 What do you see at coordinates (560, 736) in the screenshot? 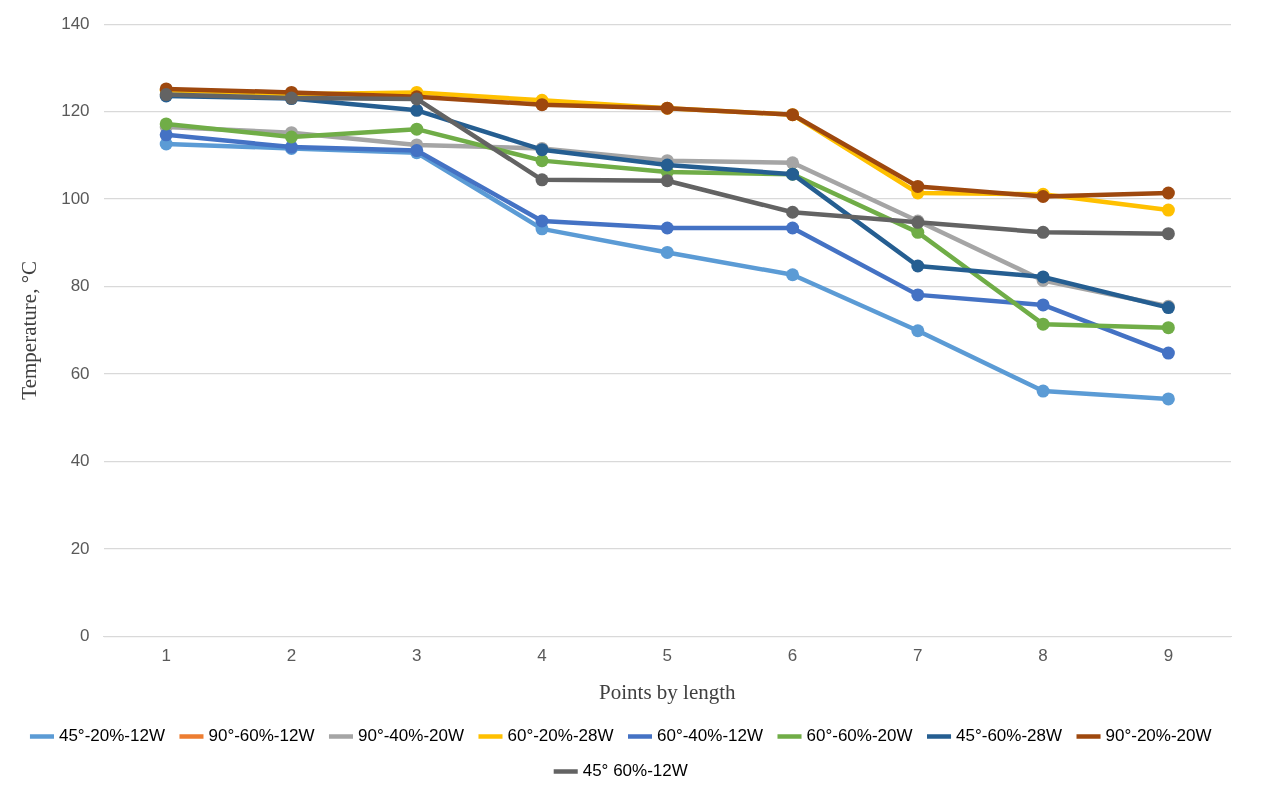
I see `legend-label: 60°-20%-28W` at bounding box center [560, 736].